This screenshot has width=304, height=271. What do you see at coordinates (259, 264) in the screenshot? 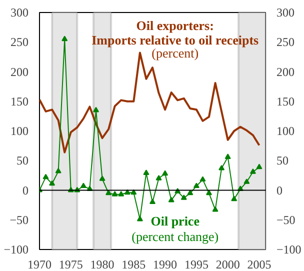
I see `x-tick-label: 2005` at bounding box center [259, 264].